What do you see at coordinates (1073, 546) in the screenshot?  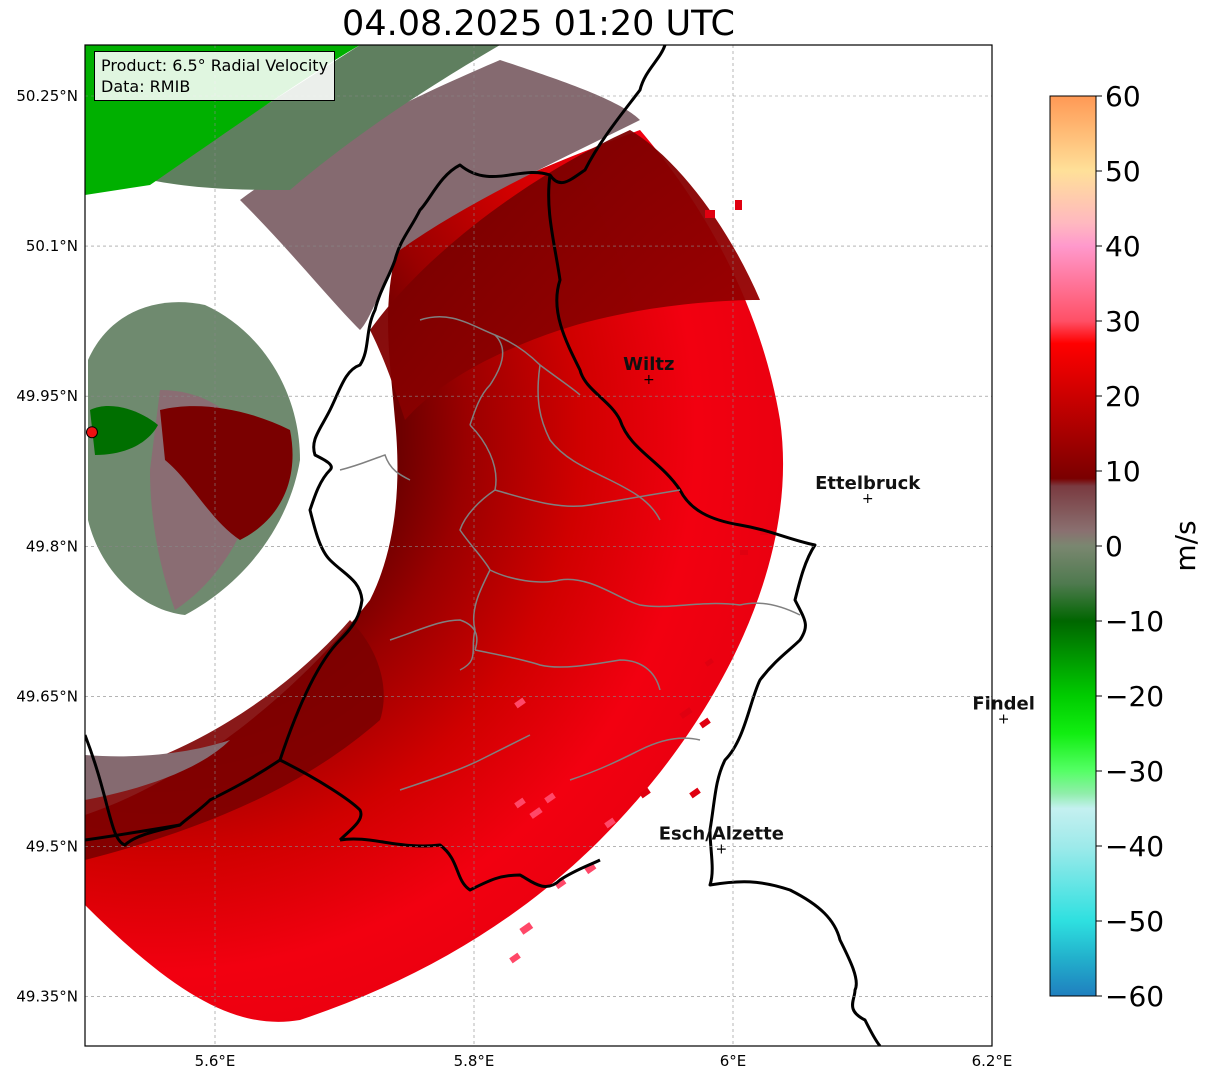 I see `colorbar-scale` at bounding box center [1073, 546].